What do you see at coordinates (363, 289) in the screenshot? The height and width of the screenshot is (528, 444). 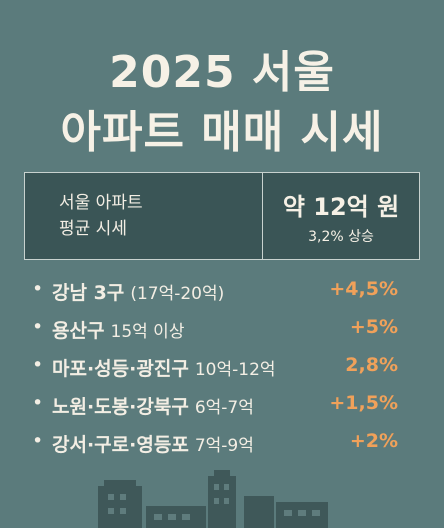 I see `district-change: +4,5%` at bounding box center [363, 289].